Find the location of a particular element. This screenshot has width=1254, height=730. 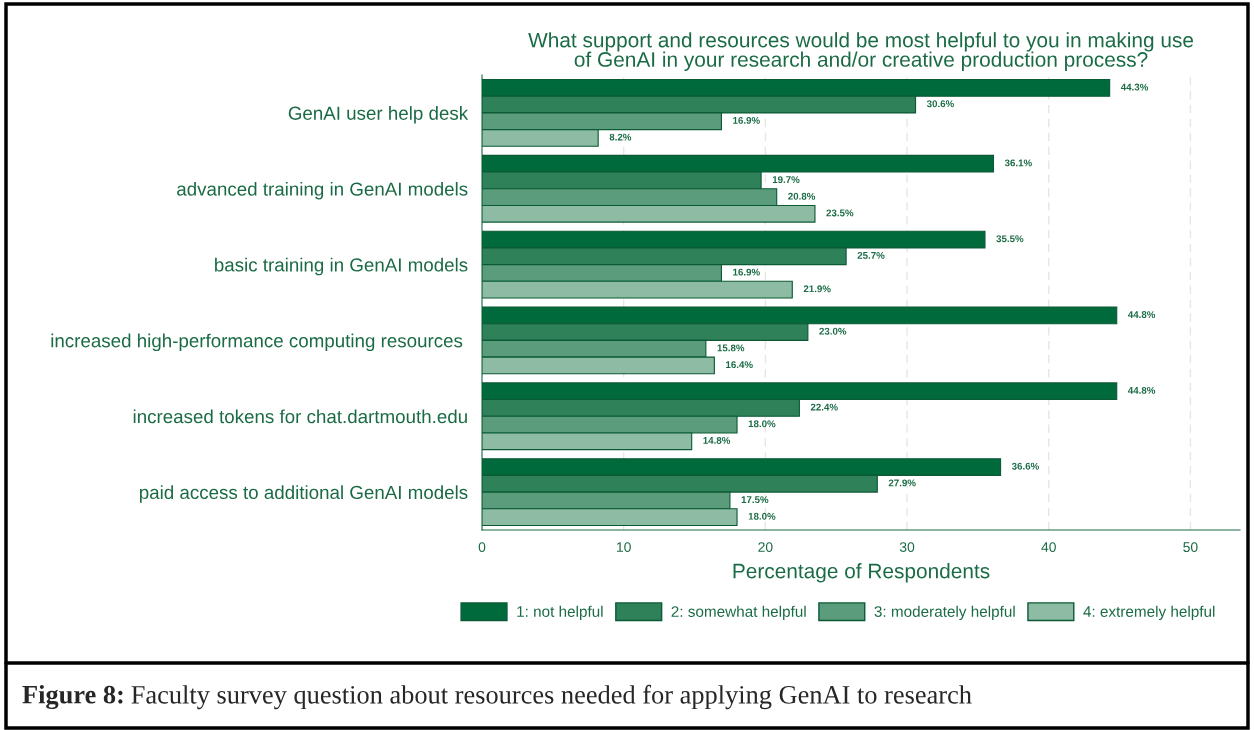

data-label: 30.6% is located at coordinates (940, 104).